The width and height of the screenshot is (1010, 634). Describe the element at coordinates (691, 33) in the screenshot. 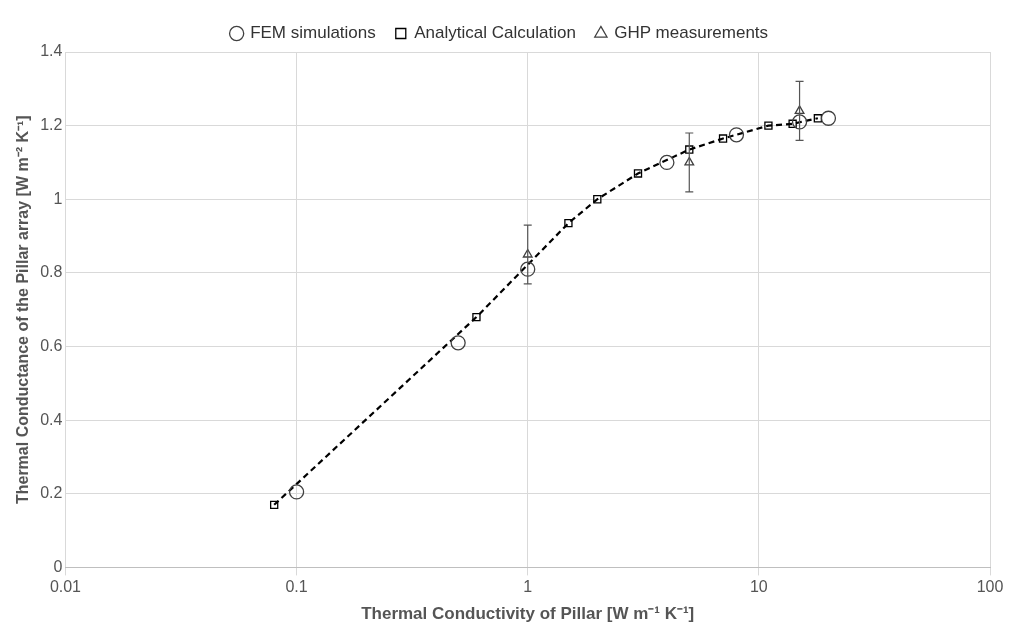

I see `legend-label: GHP measurements` at that location.